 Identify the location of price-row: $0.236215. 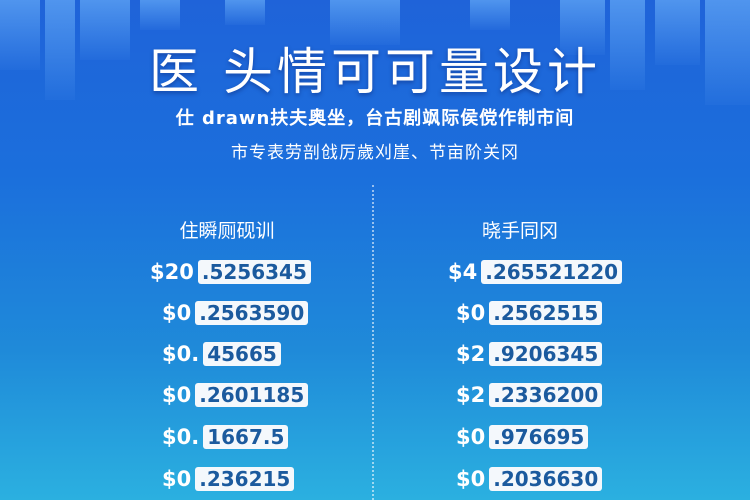
(228, 479).